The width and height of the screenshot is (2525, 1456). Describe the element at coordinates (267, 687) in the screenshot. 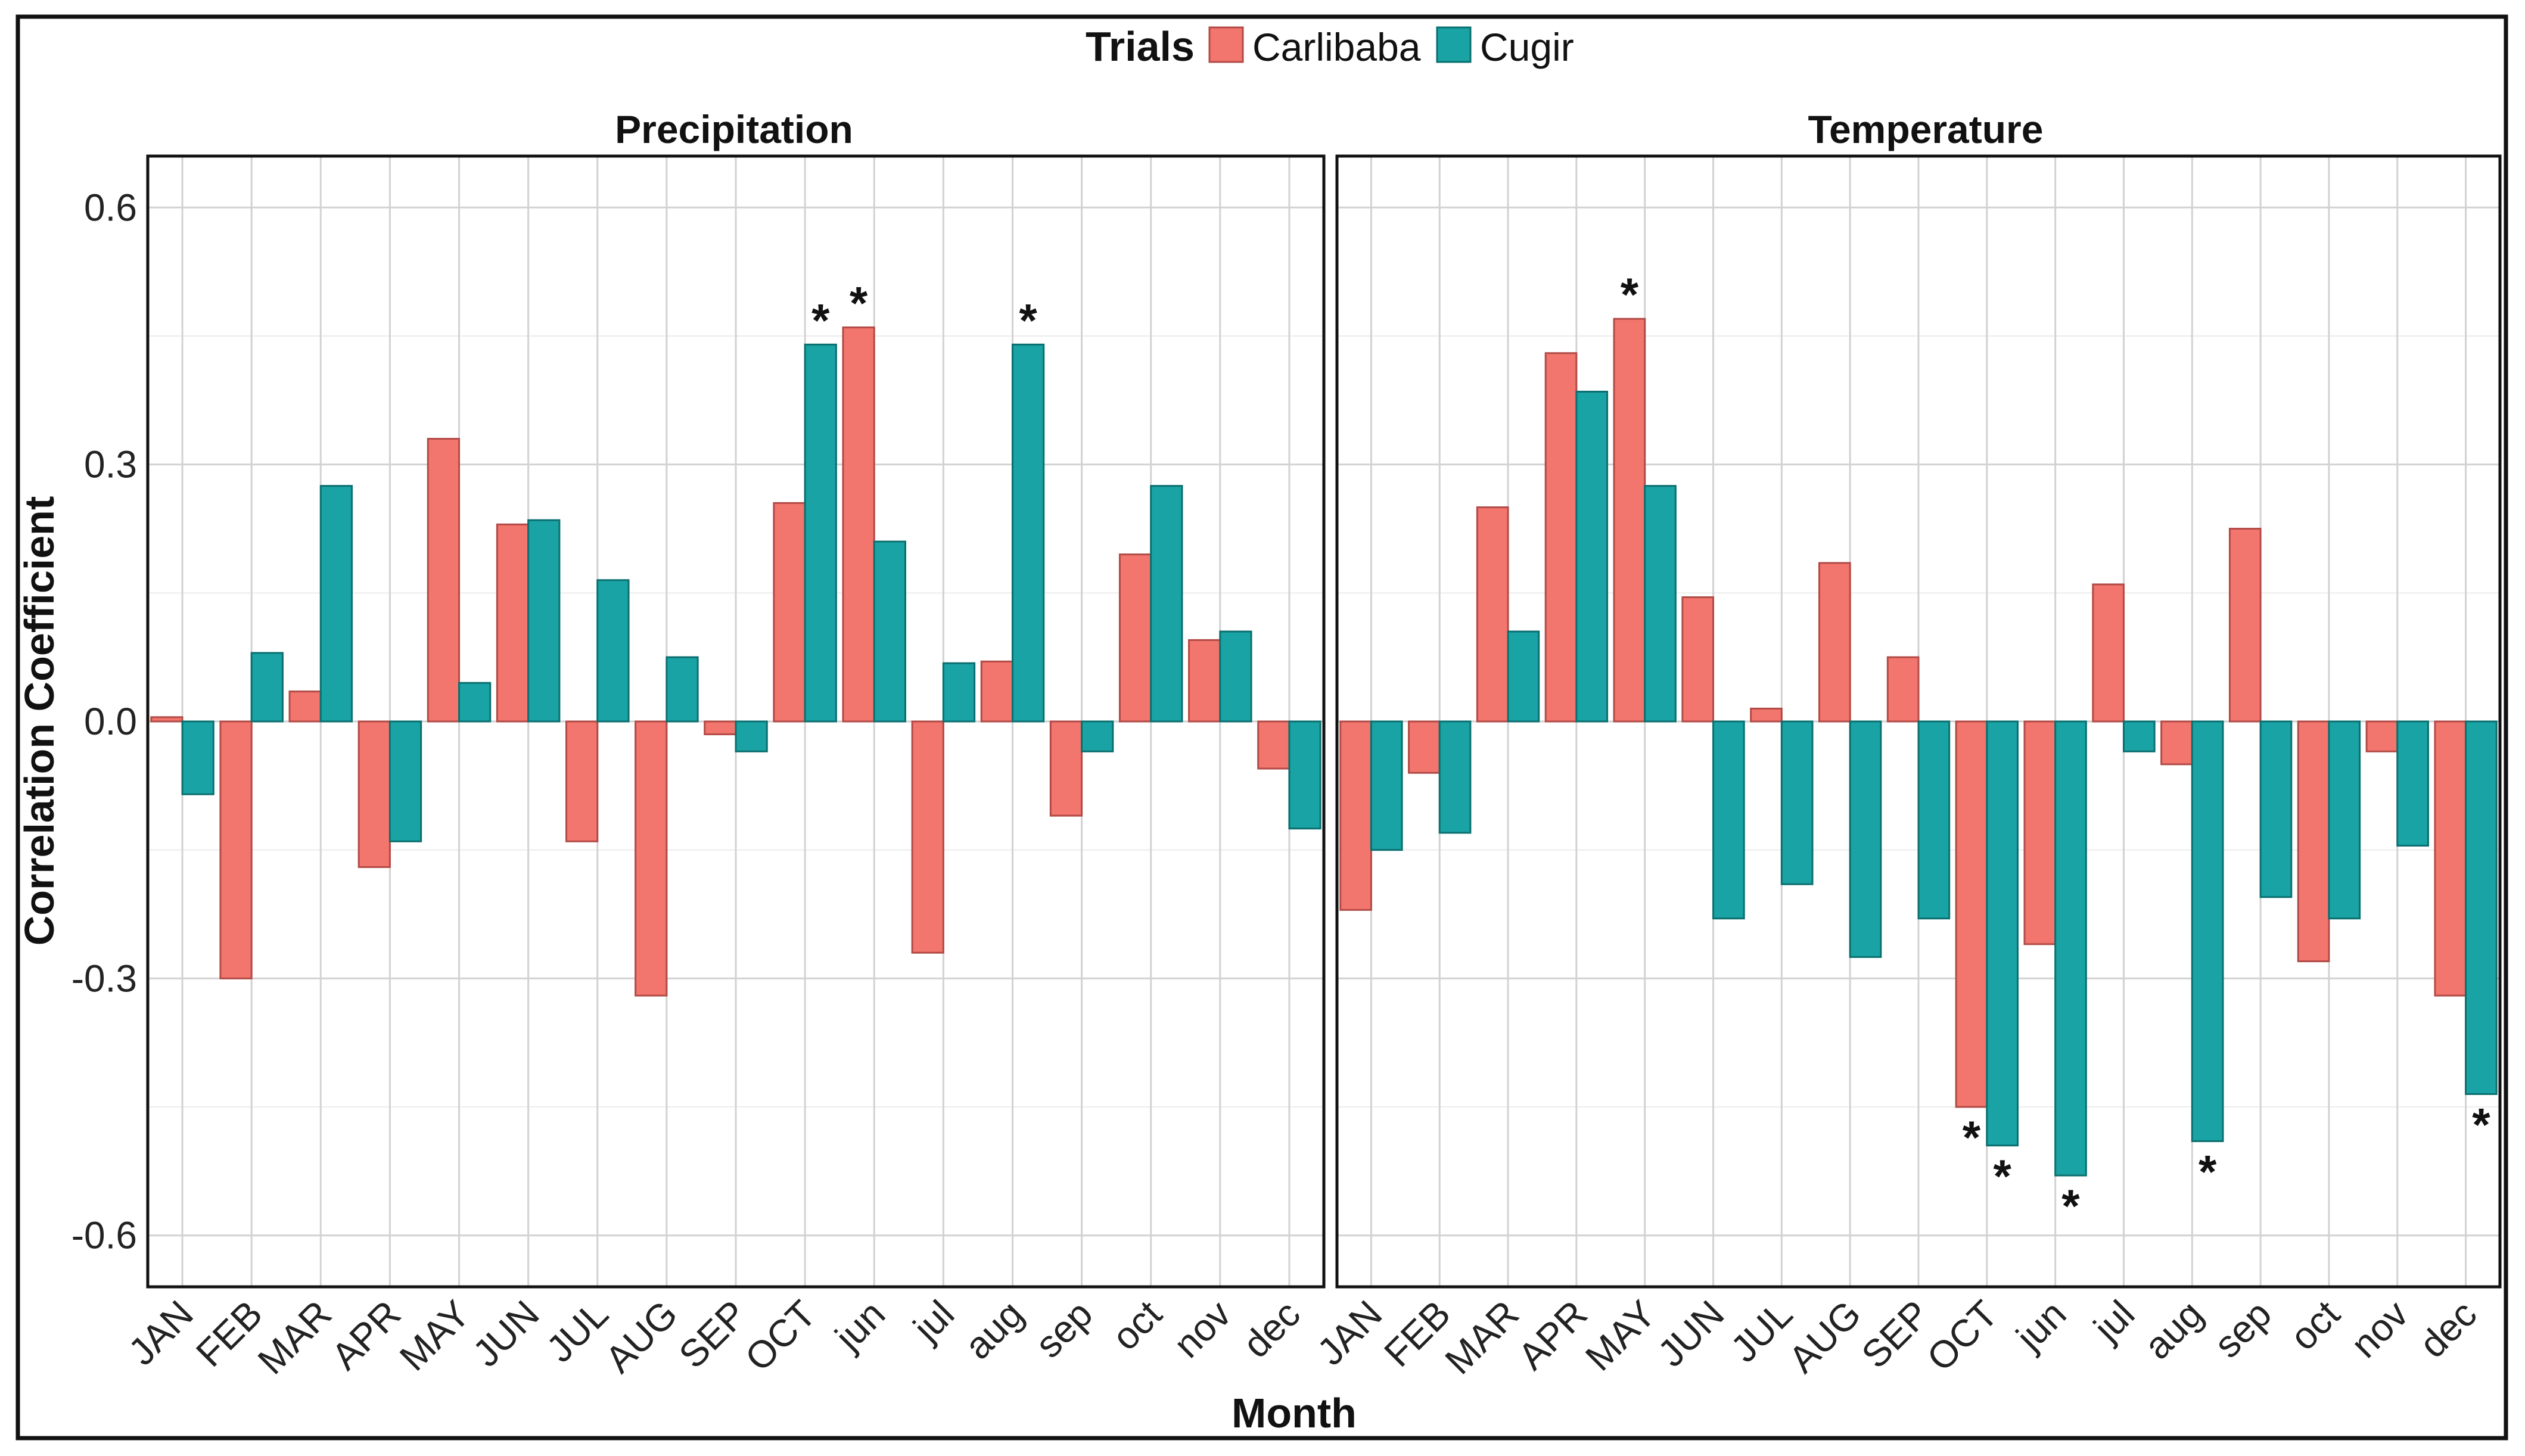

I see `bar-precipitation-cugir-feb` at that location.